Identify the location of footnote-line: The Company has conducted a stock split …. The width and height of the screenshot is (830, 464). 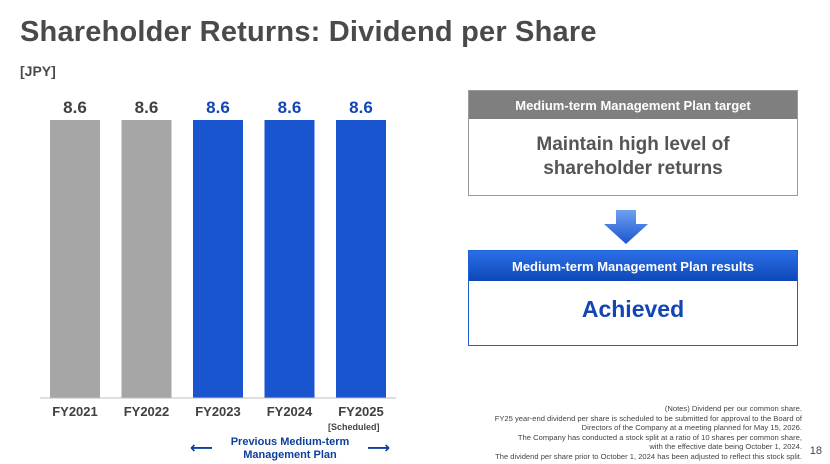
(659, 437).